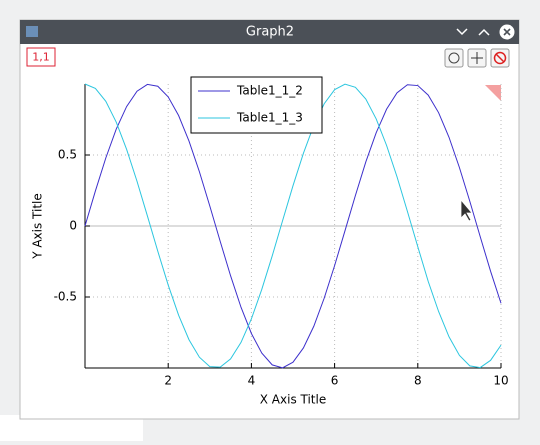  I want to click on rescale-icon, so click(454, 58).